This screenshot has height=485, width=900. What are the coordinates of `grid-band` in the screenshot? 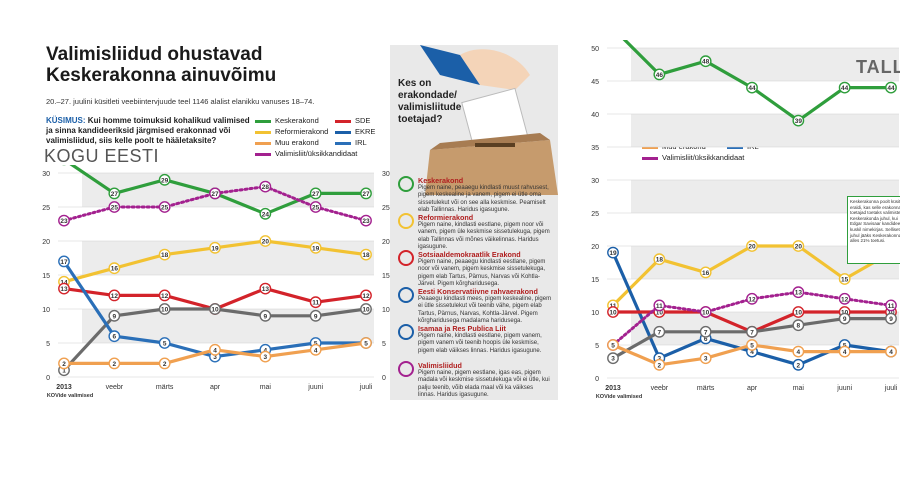 It's located at (765, 64).